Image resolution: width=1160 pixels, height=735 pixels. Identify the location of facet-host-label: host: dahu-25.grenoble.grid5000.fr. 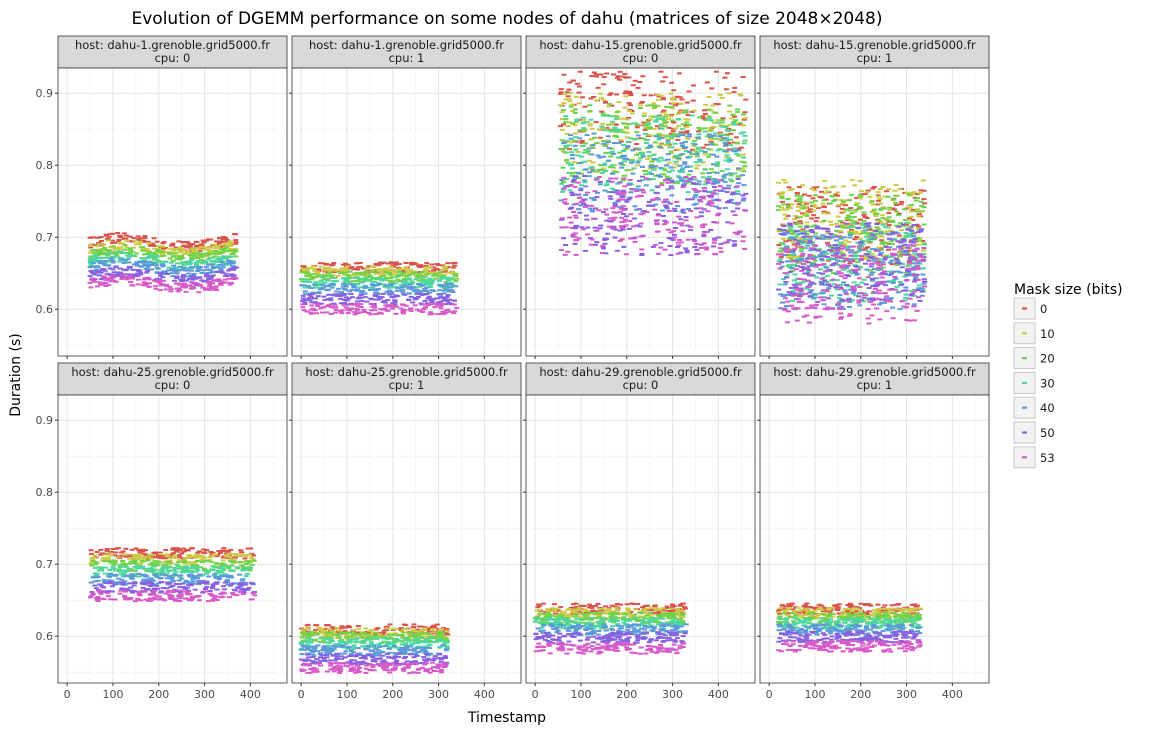
(172, 372).